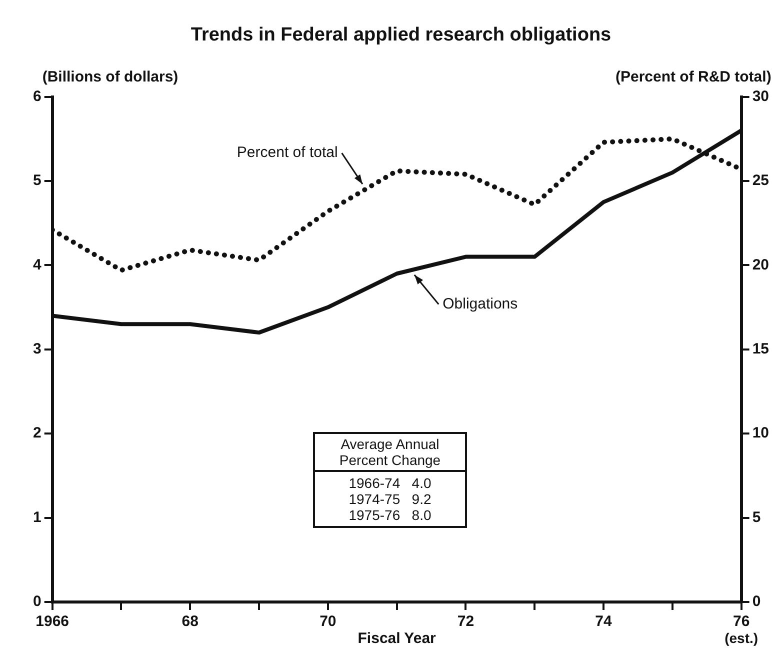 This screenshot has height=666, width=784. What do you see at coordinates (761, 433) in the screenshot?
I see `y2-tick-label: 10` at bounding box center [761, 433].